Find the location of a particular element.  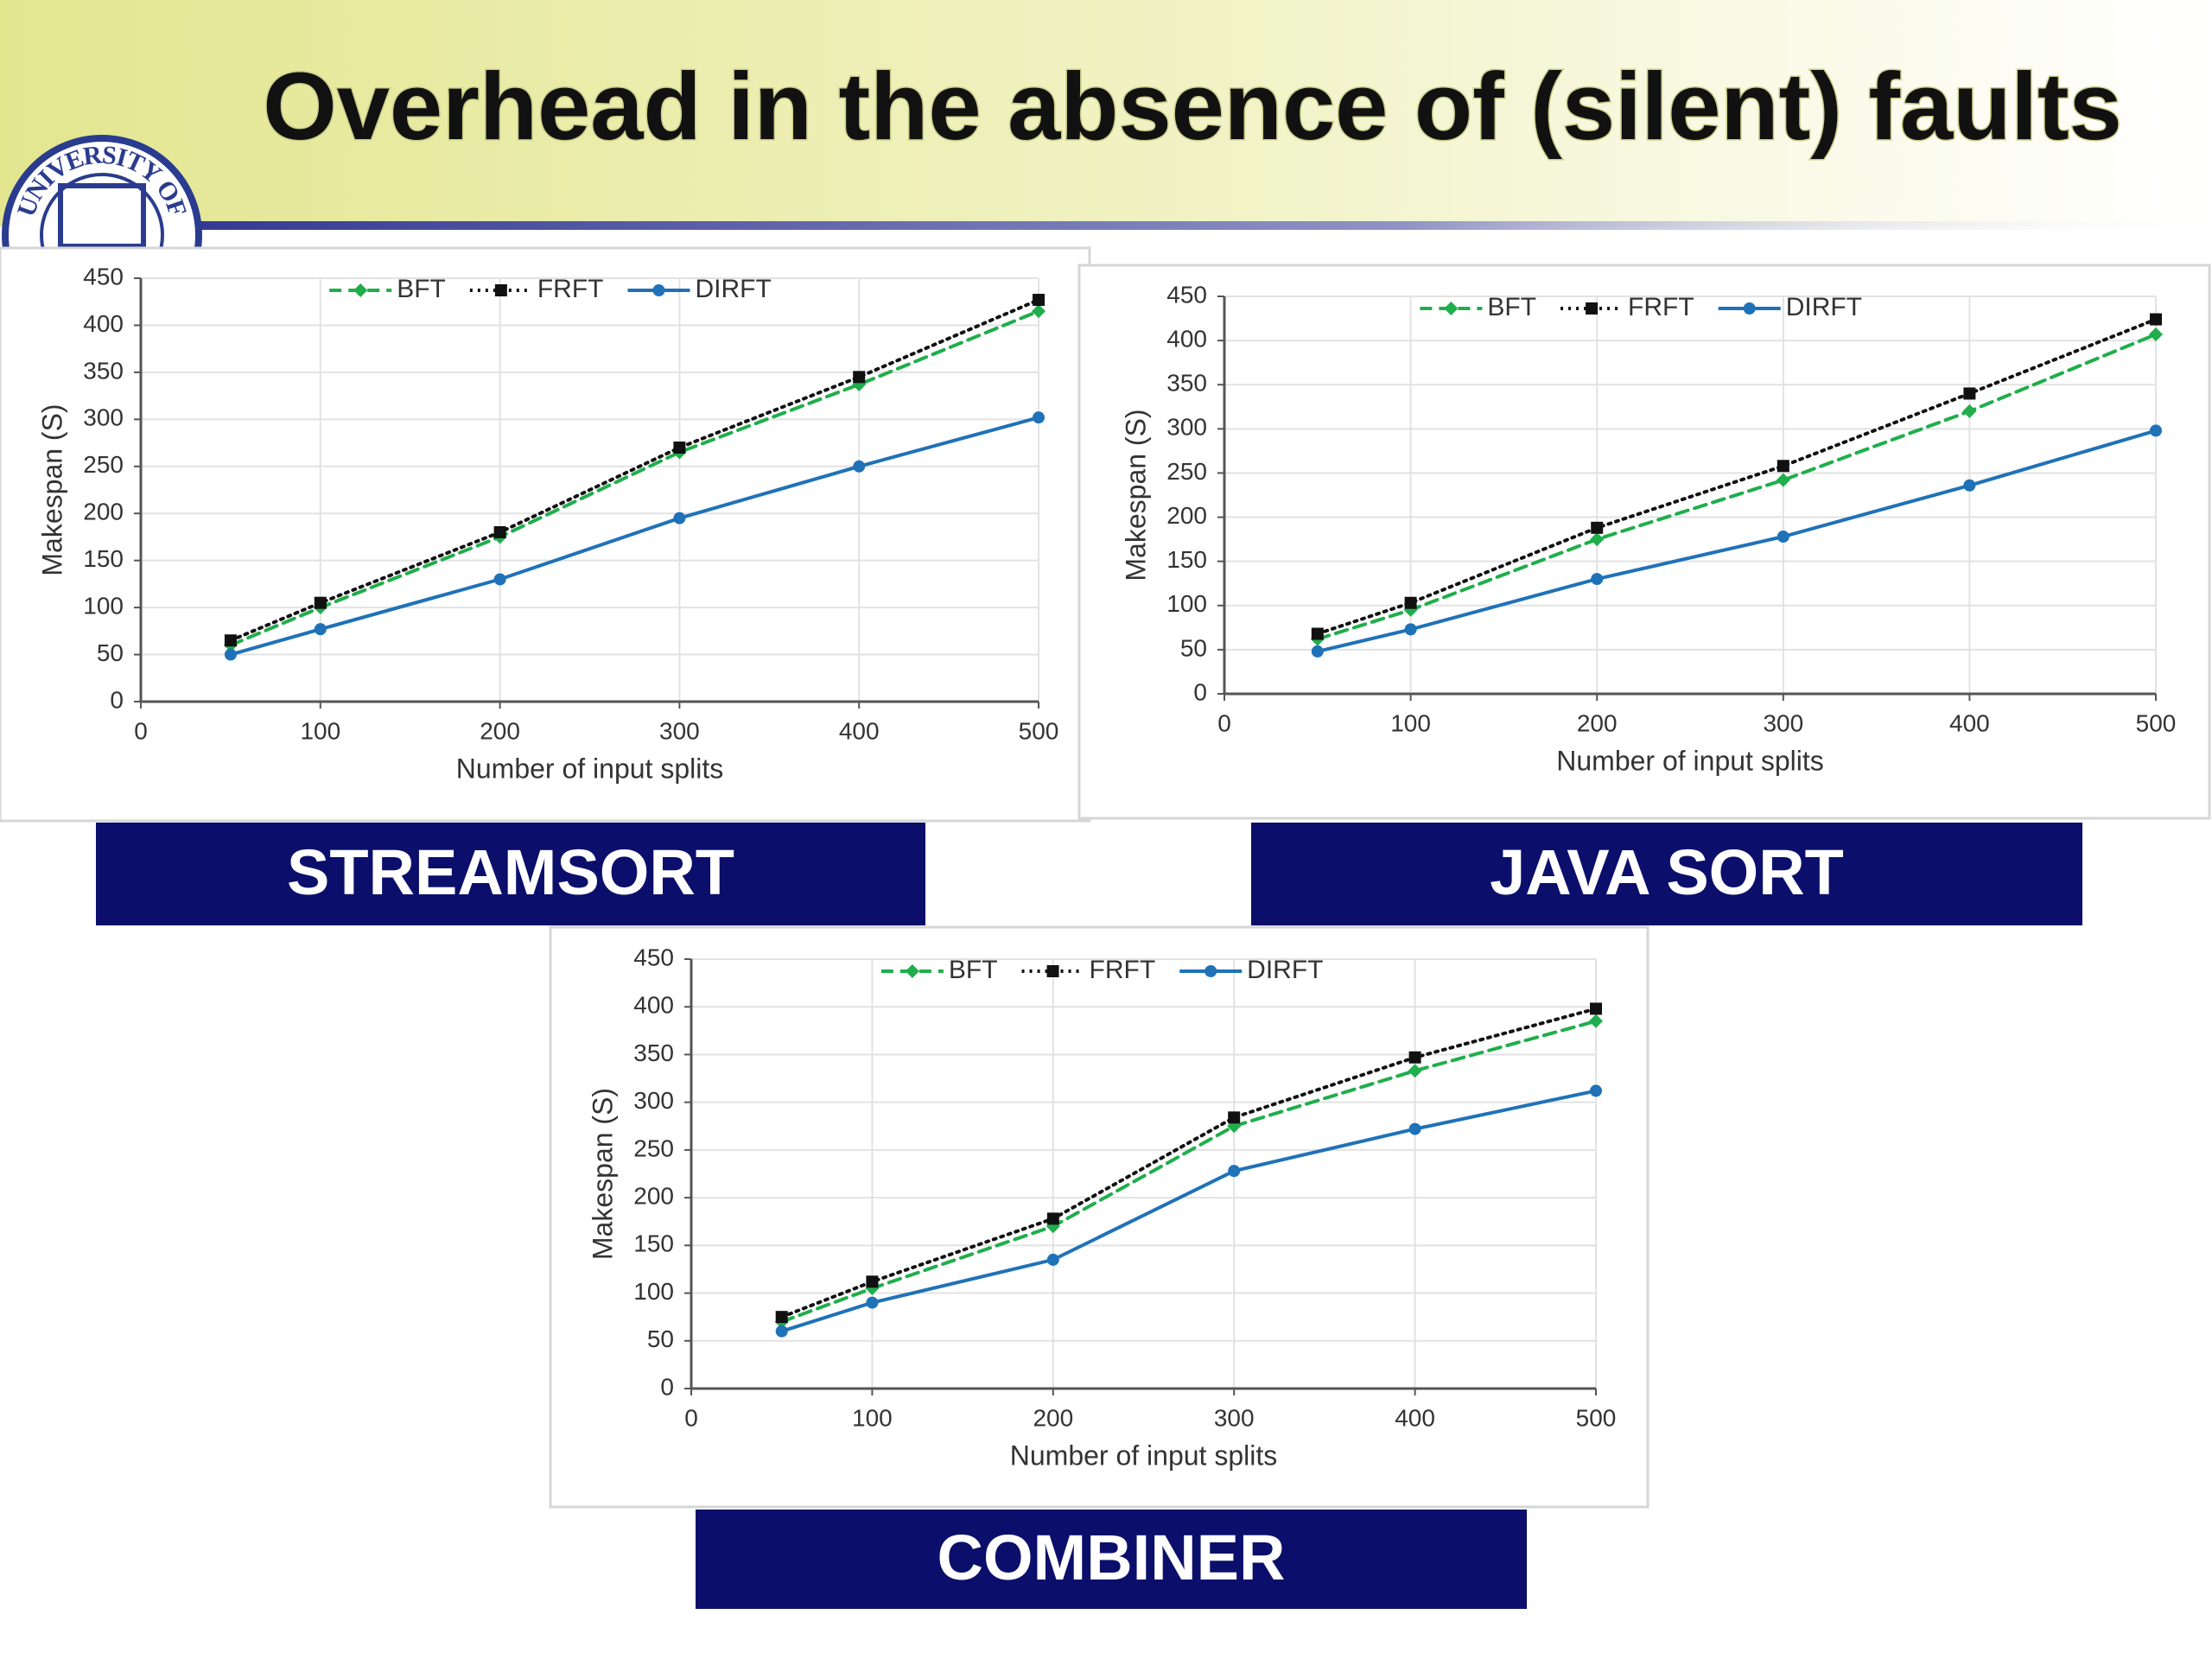

x-tick-label: 100 is located at coordinates (320, 730).